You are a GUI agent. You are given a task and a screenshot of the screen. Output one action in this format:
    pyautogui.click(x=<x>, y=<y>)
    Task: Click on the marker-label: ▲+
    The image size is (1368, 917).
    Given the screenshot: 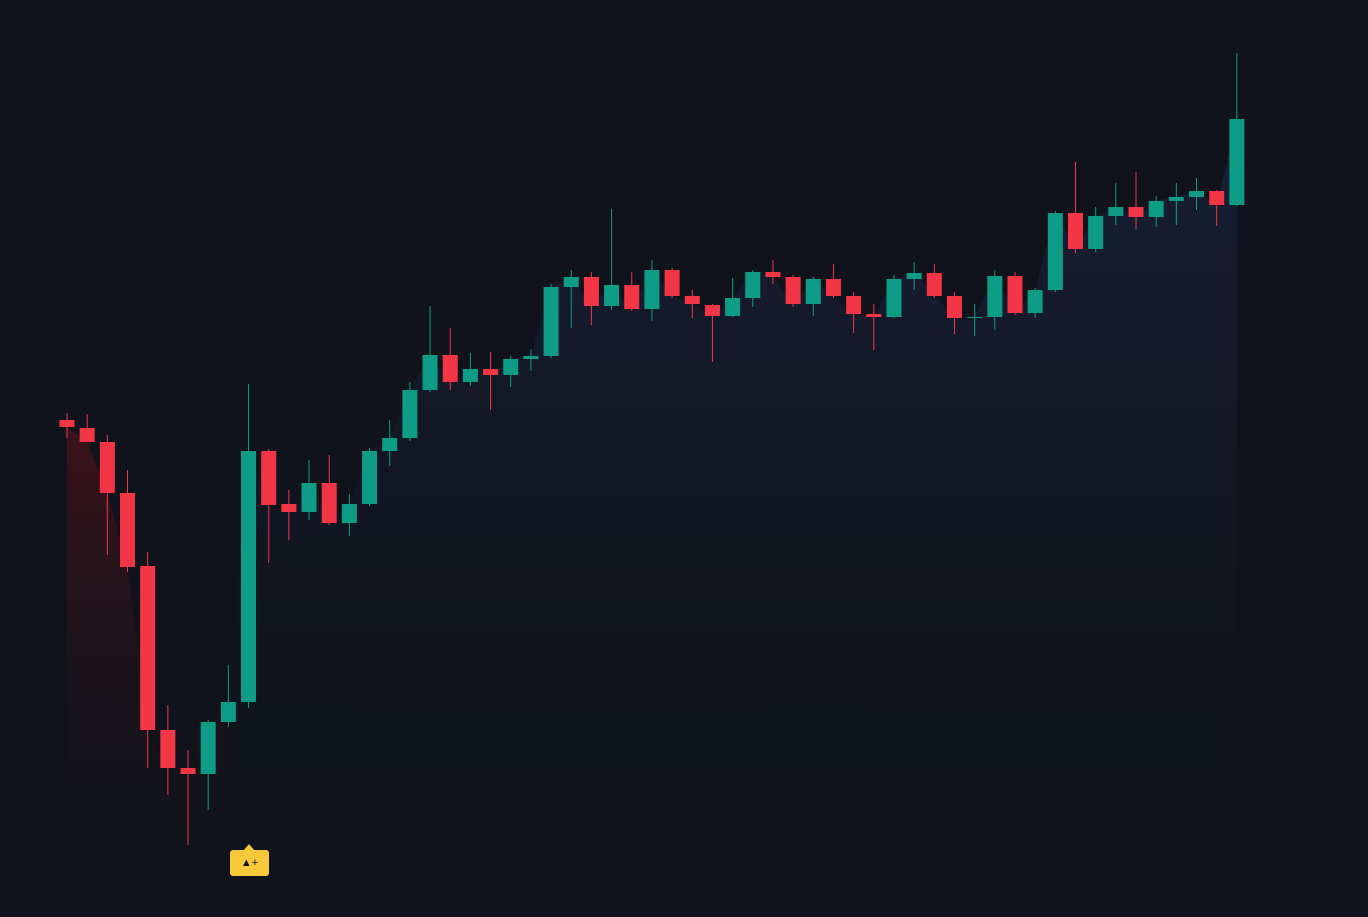 What is the action you would take?
    pyautogui.click(x=249, y=863)
    